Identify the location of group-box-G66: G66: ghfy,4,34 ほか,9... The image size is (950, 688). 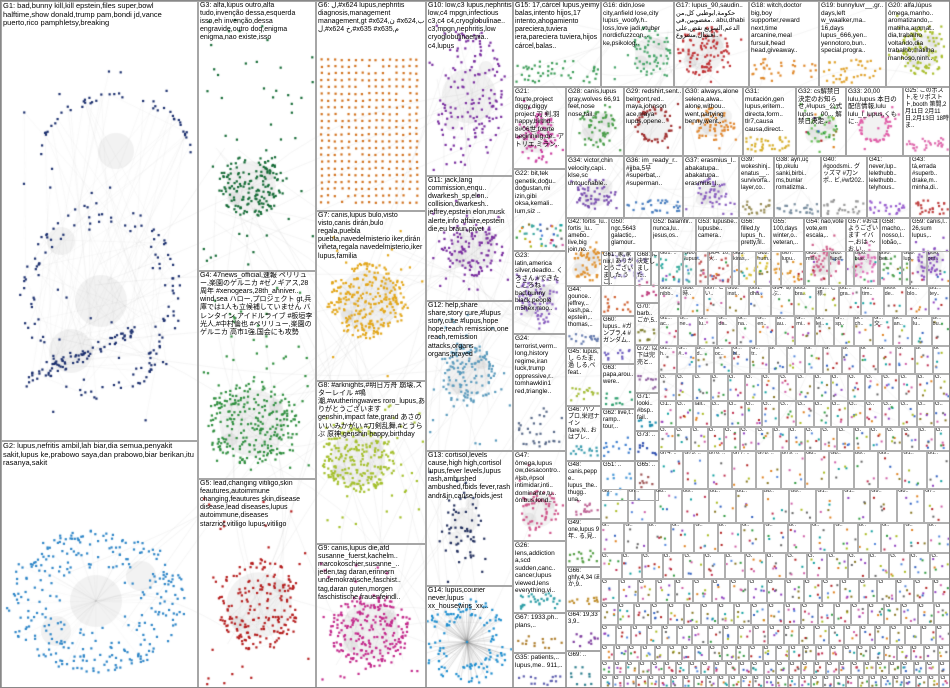
(583, 589).